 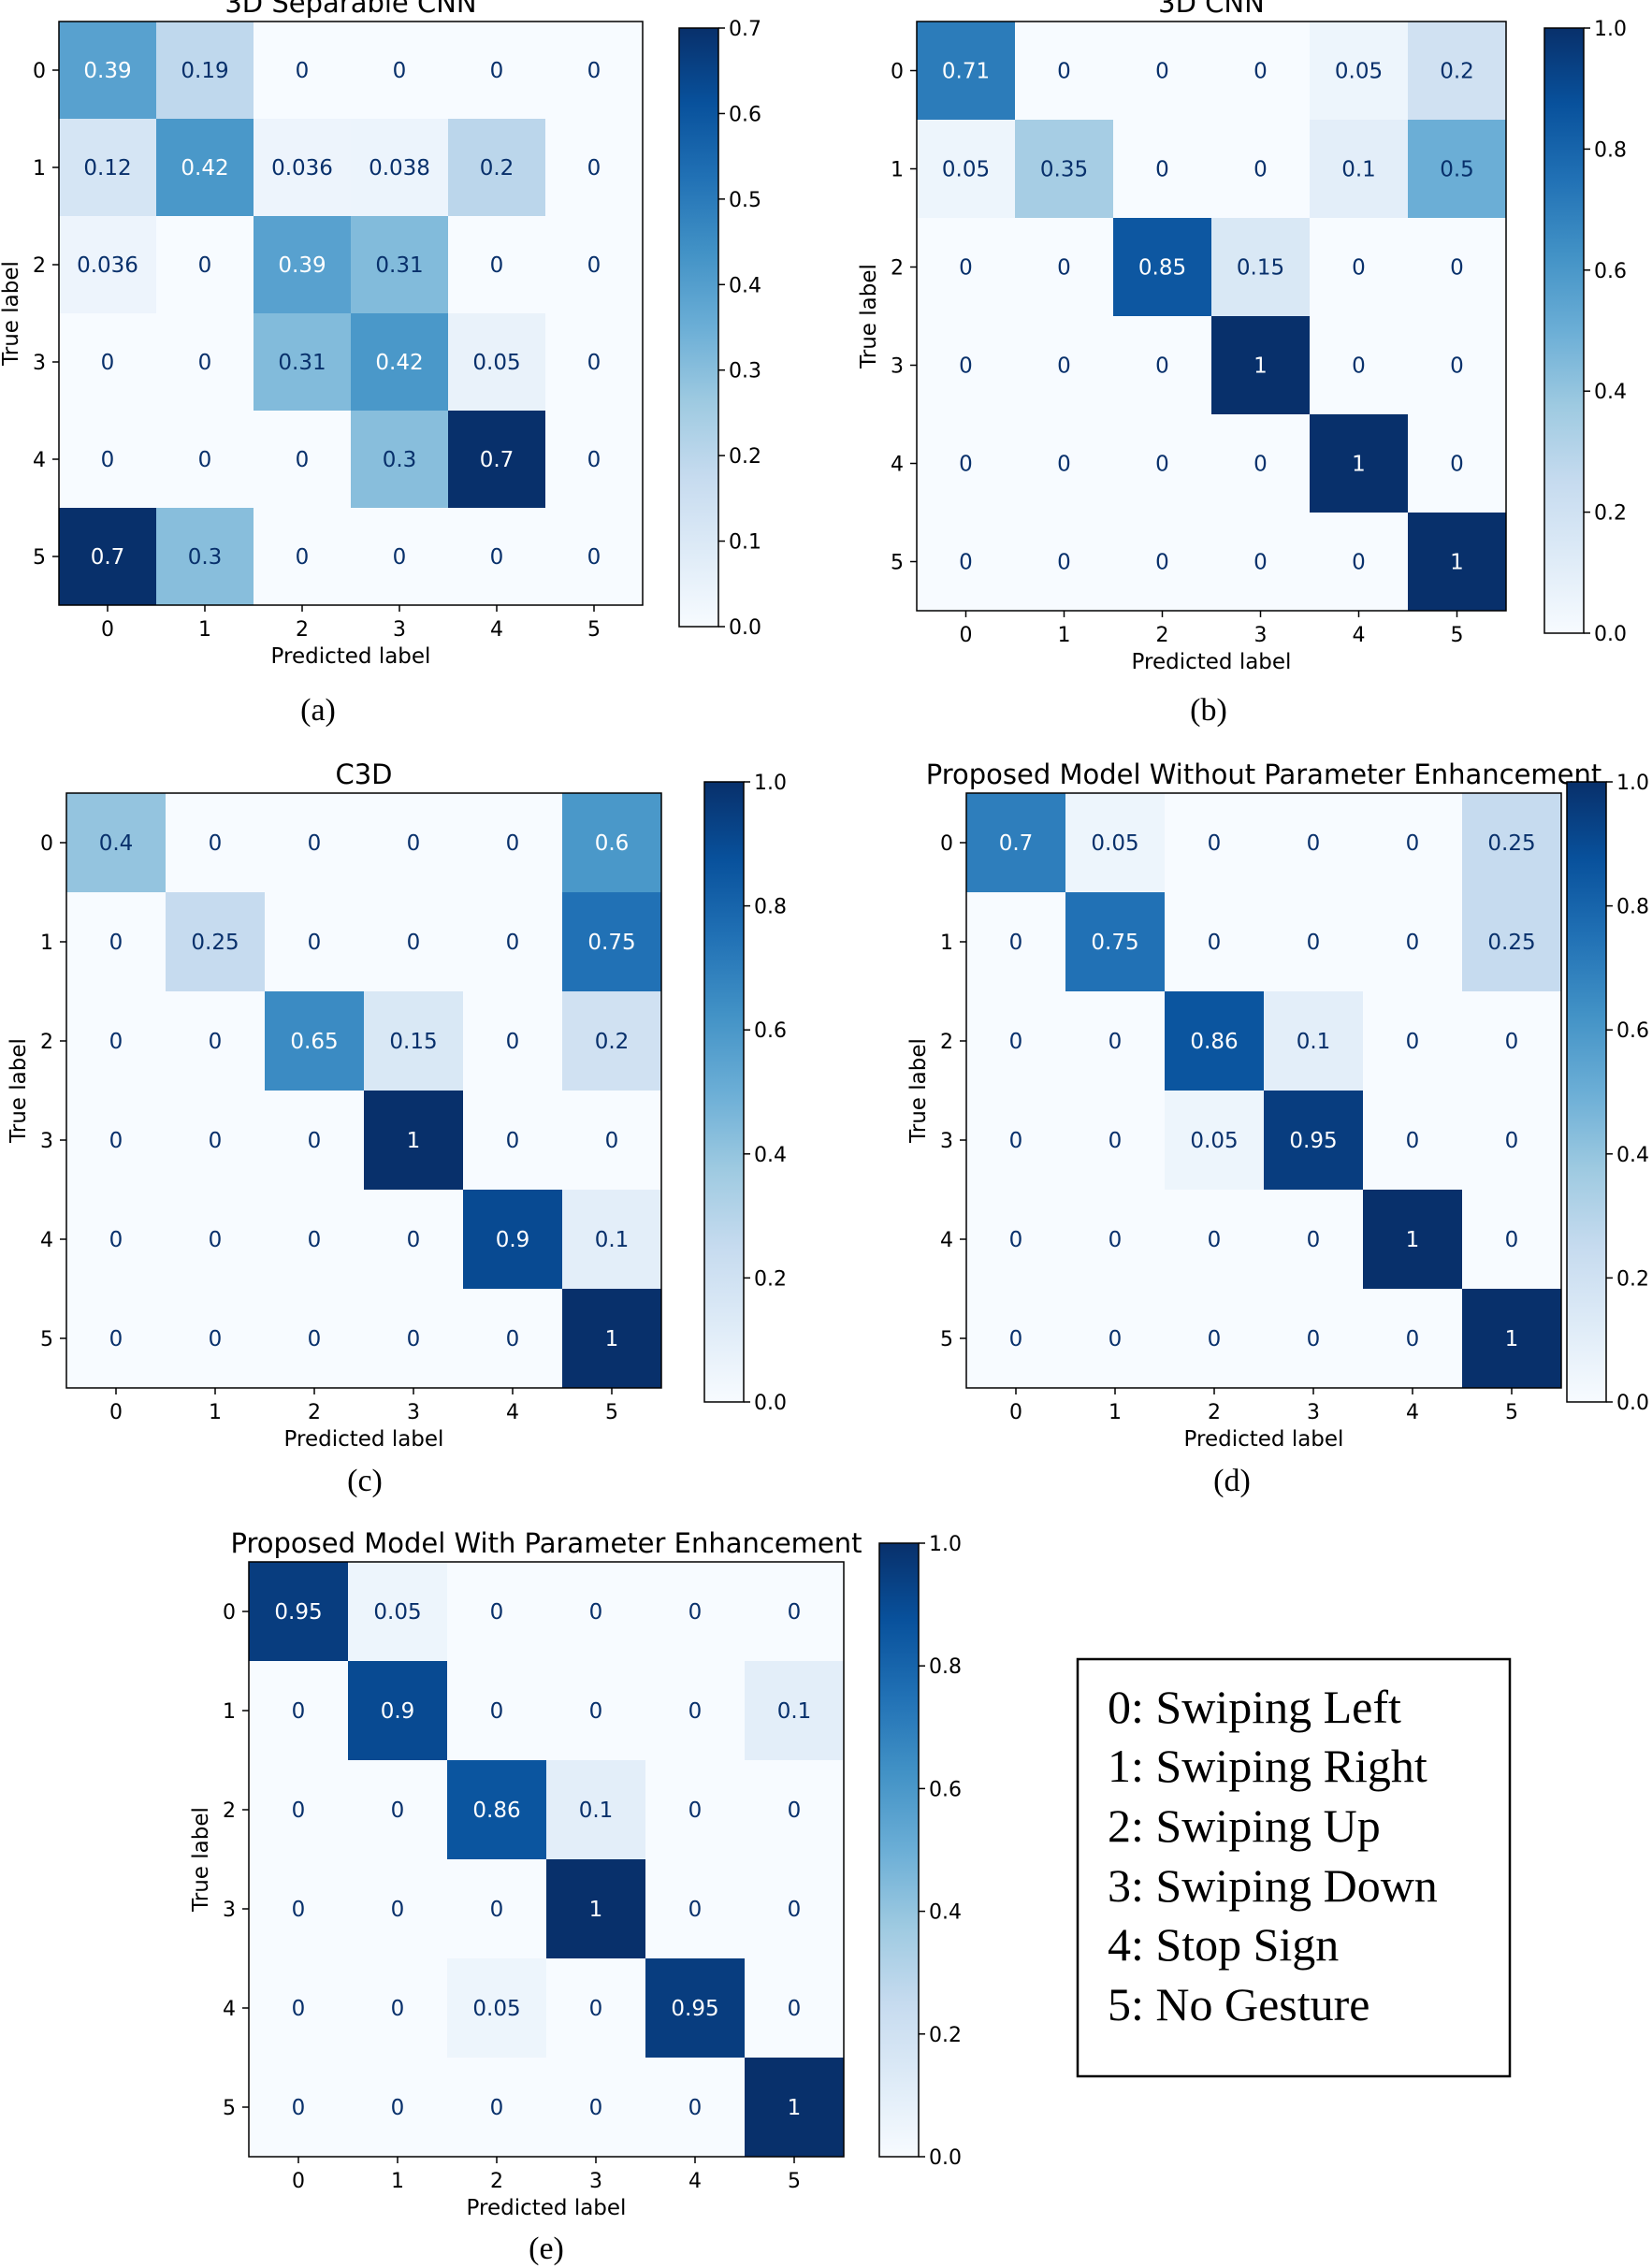 I want to click on colorbar-tick-label: 1.0, so click(x=945, y=1544).